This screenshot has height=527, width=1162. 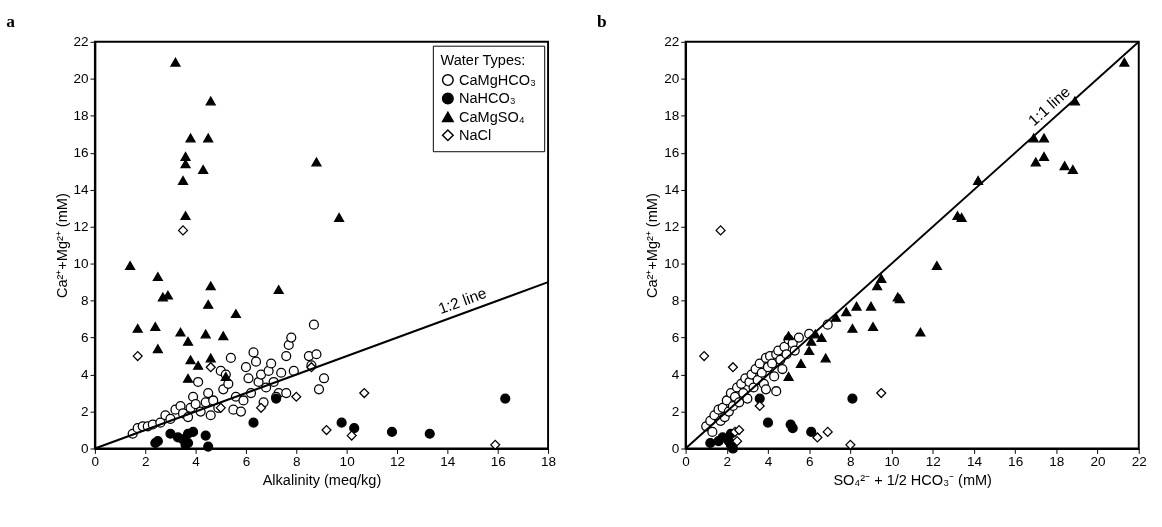 What do you see at coordinates (322, 479) in the screenshot?
I see `x-axis-title: Alkalinity (meq/kg)` at bounding box center [322, 479].